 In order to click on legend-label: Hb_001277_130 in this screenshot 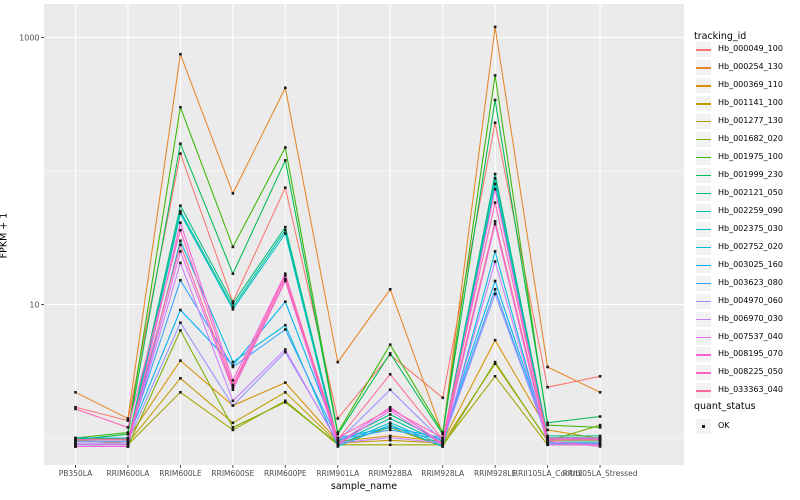, I will do `click(750, 121)`.